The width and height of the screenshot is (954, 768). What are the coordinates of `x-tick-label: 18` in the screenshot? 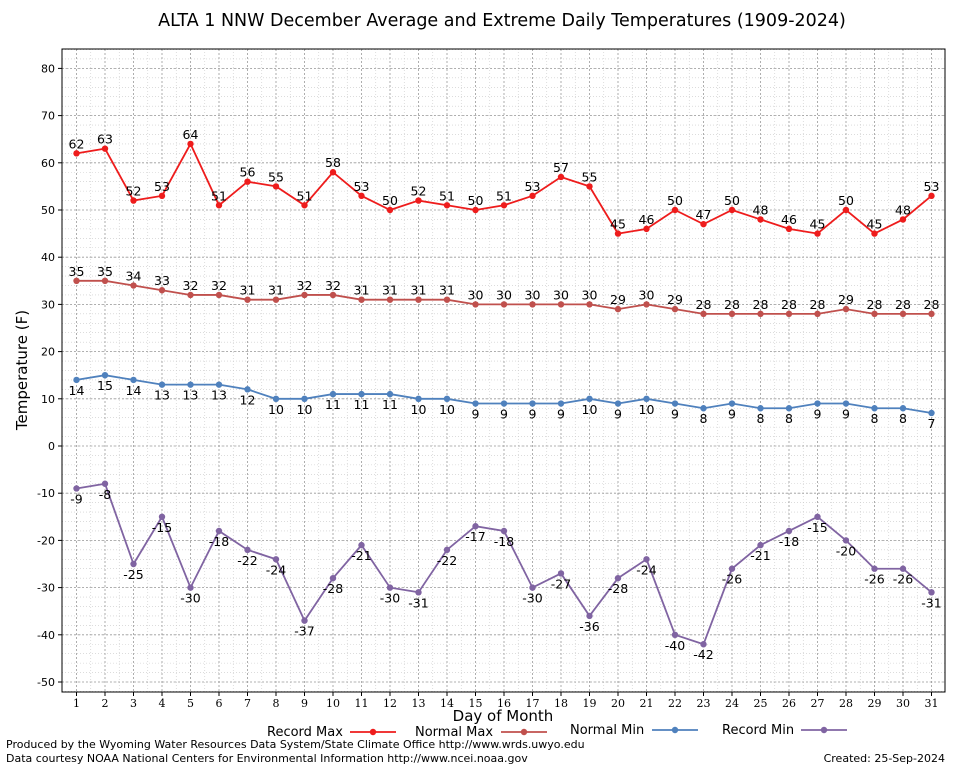 It's located at (561, 703).